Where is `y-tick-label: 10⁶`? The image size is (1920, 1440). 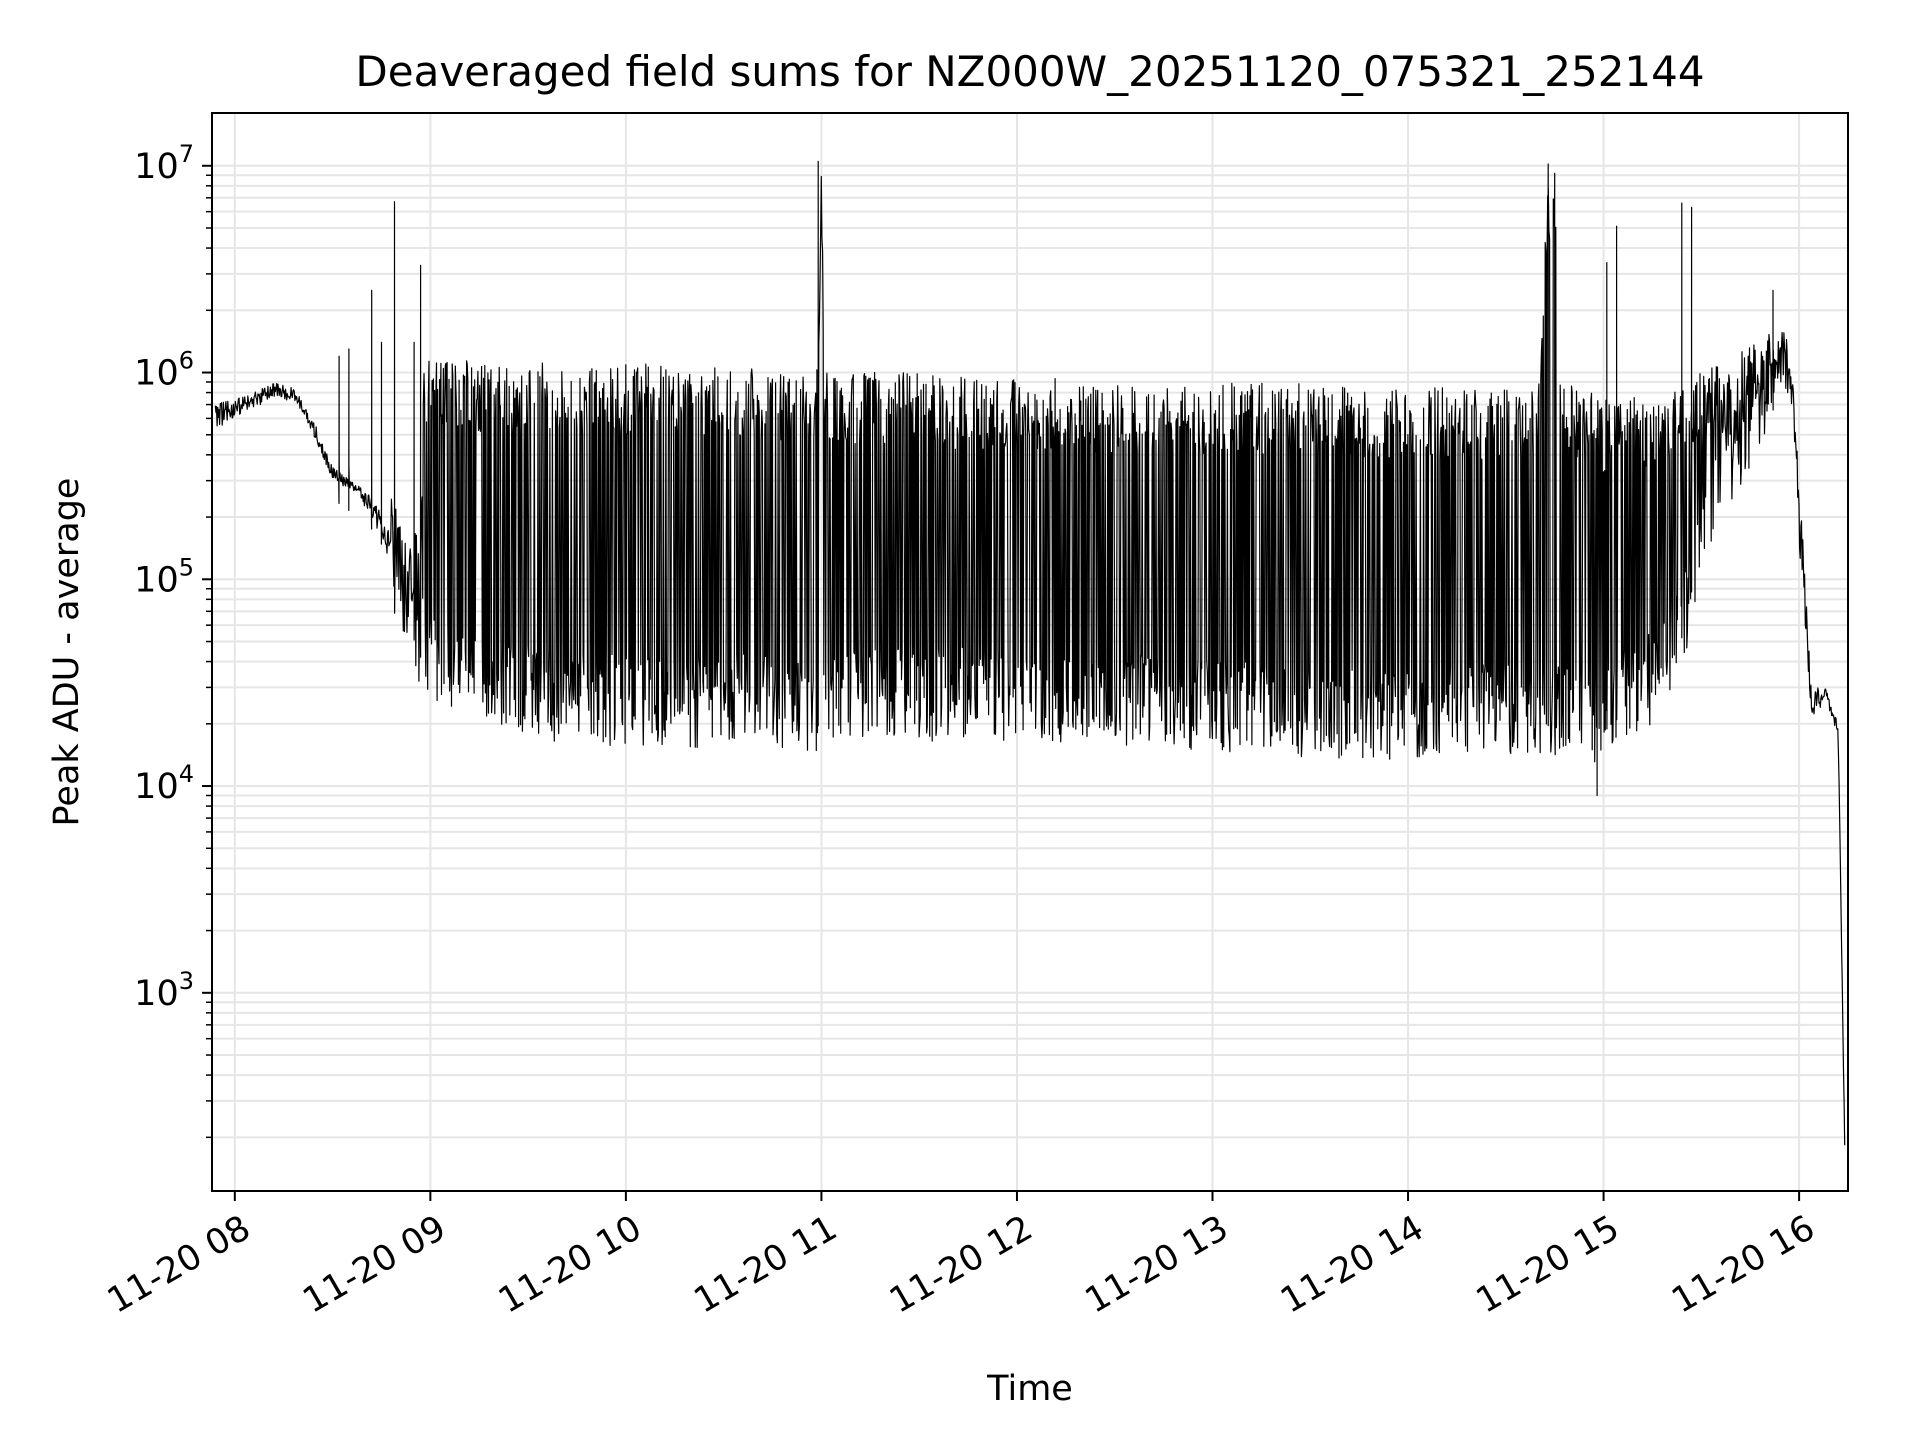 y-tick-label: 10⁶ is located at coordinates (164, 370).